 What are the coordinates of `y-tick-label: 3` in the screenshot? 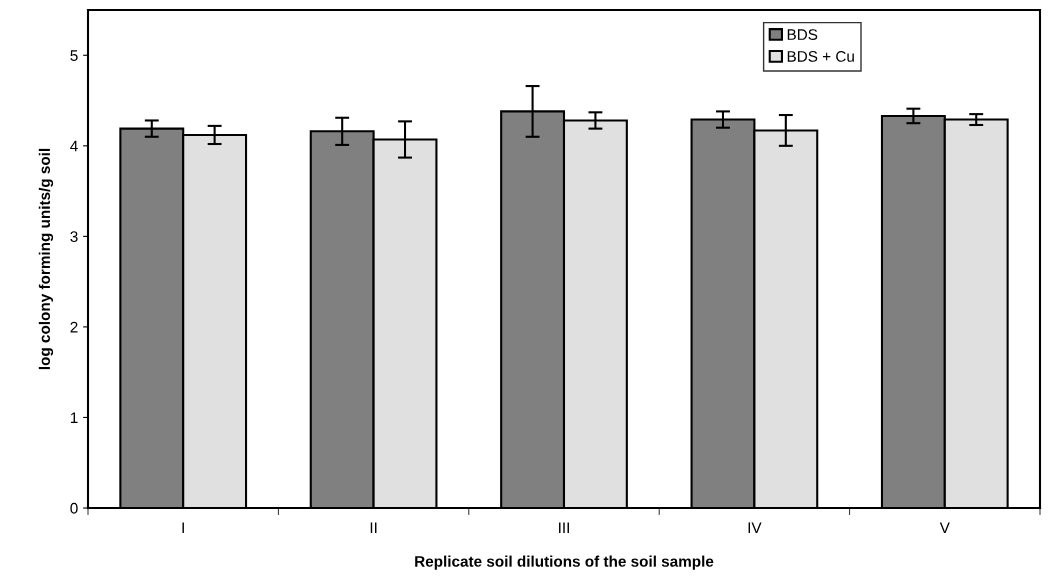 It's located at (74, 237).